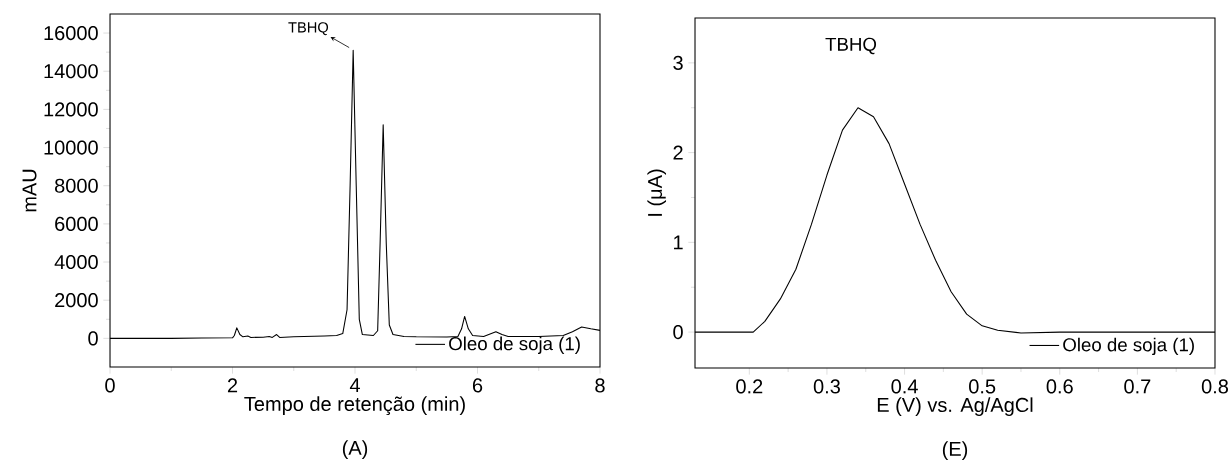 The height and width of the screenshot is (470, 1230). I want to click on x-tick-label: 0.4, so click(904, 386).